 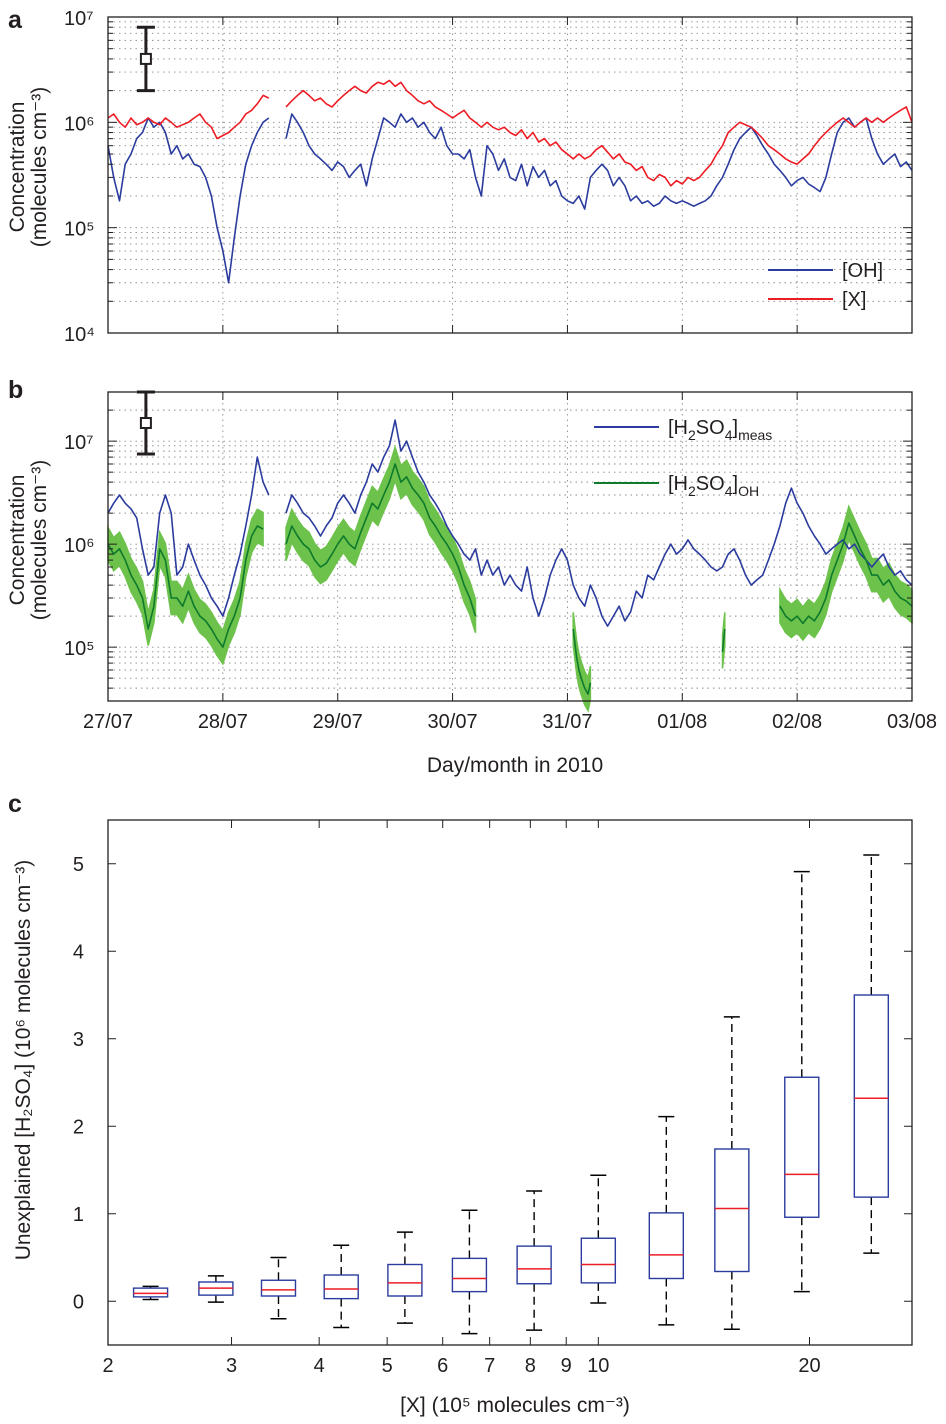 What do you see at coordinates (79, 335) in the screenshot?
I see `panel-a-ytick-label: 10⁴` at bounding box center [79, 335].